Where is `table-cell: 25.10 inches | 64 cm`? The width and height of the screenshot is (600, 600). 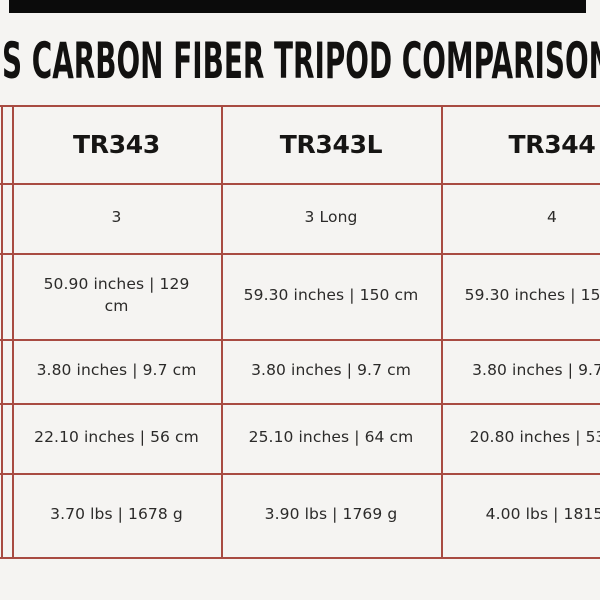
table-cell: 25.10 inches | 64 cm is located at coordinates (331, 437).